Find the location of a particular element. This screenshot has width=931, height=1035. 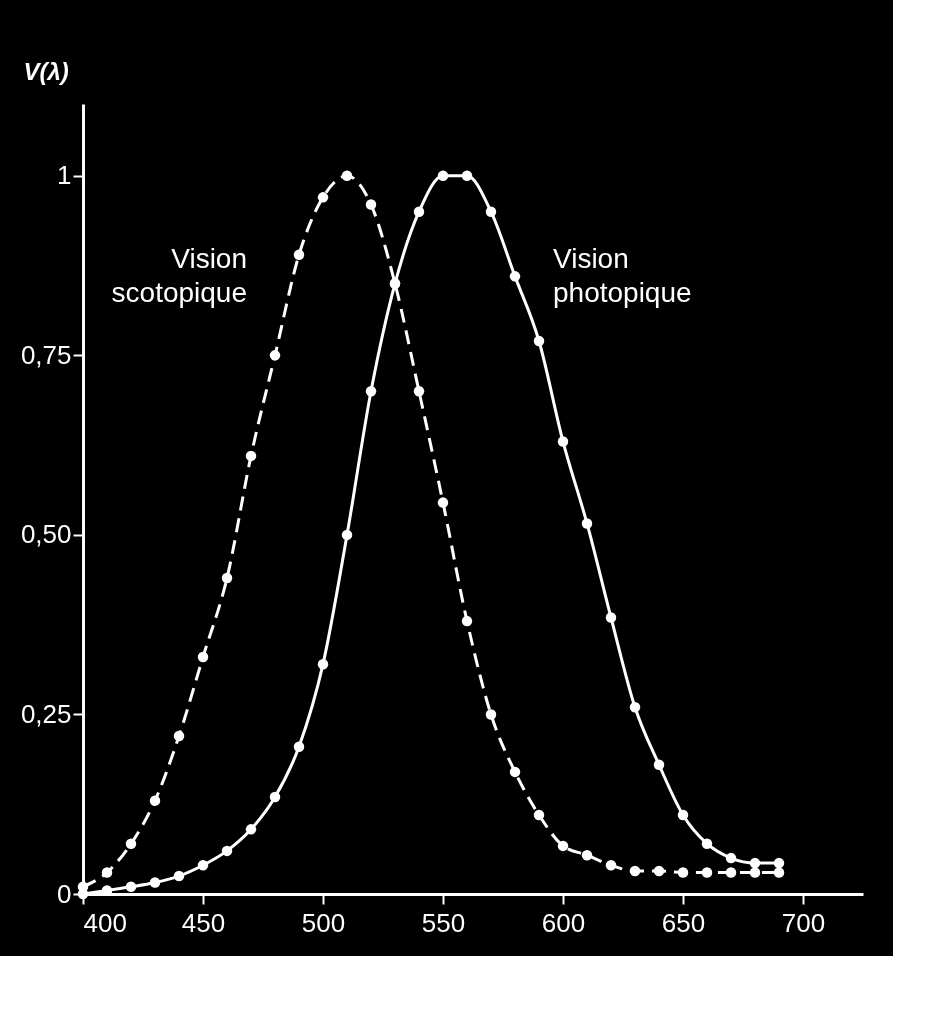

series-label: Vision scotopique is located at coordinates (179, 275).